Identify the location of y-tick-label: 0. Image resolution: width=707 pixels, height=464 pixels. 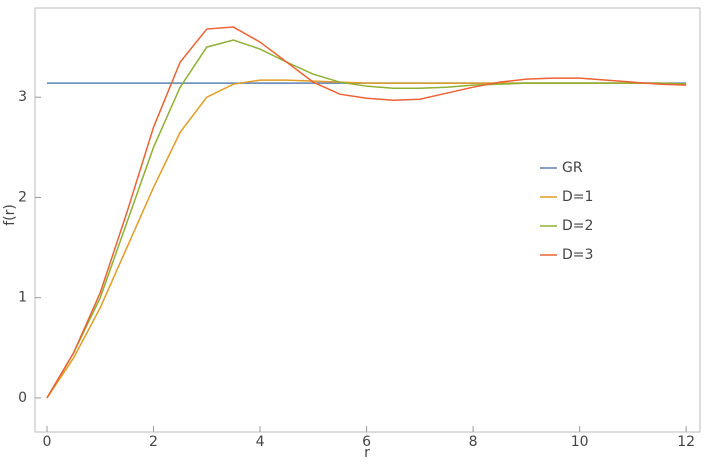
(22, 398).